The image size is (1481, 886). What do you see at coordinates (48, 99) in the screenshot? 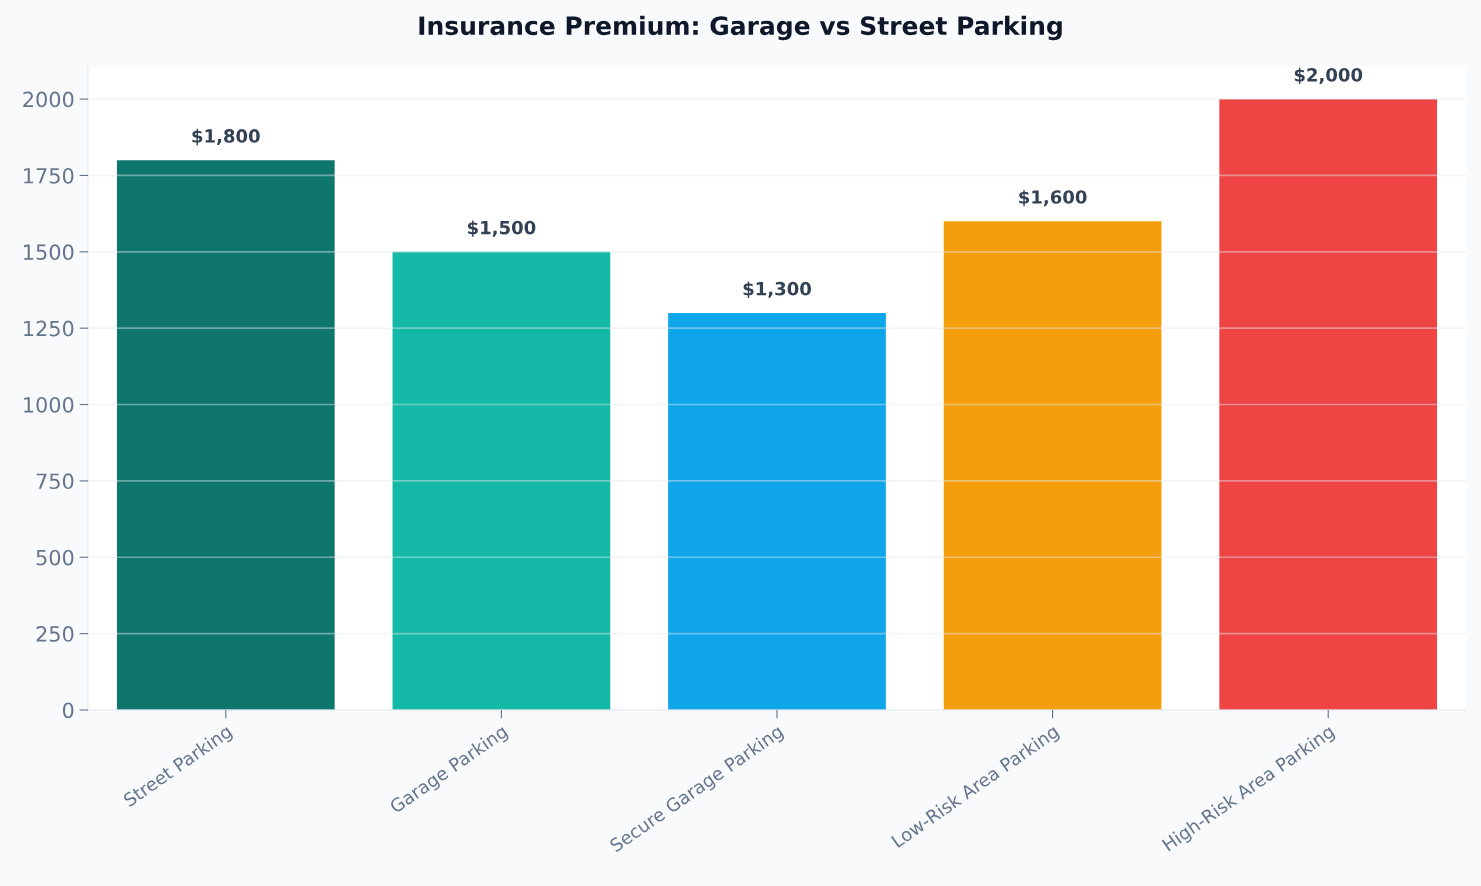
I see `y-tick-label: 2000` at bounding box center [48, 99].